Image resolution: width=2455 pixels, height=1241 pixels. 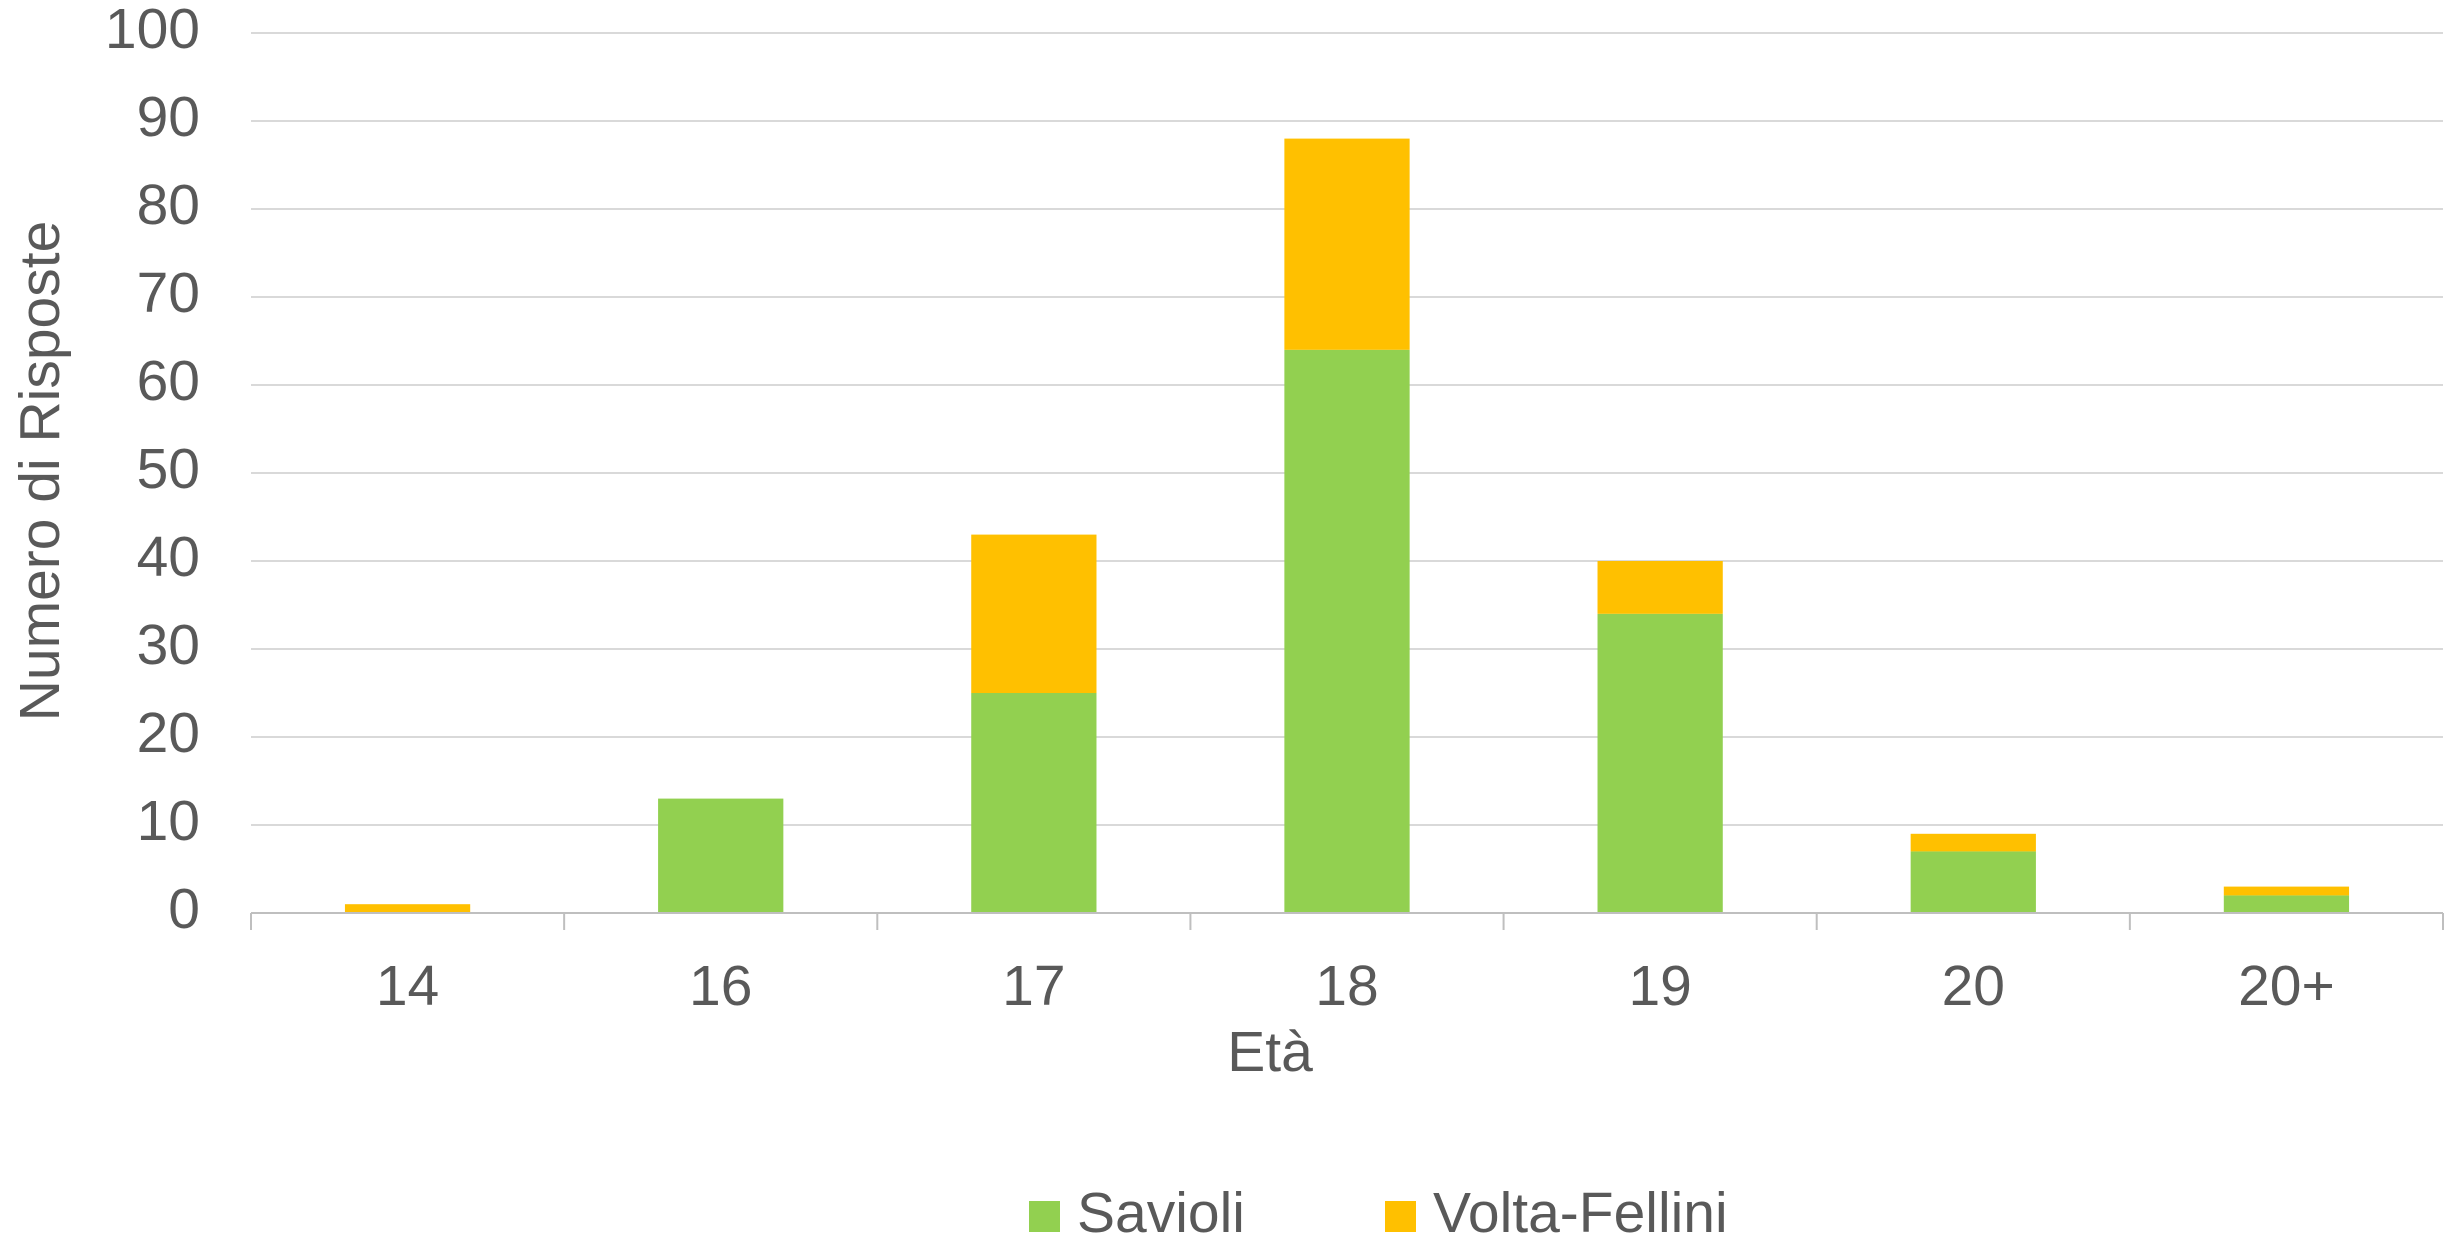 What do you see at coordinates (1973, 986) in the screenshot?
I see `x-tick-label: 20` at bounding box center [1973, 986].